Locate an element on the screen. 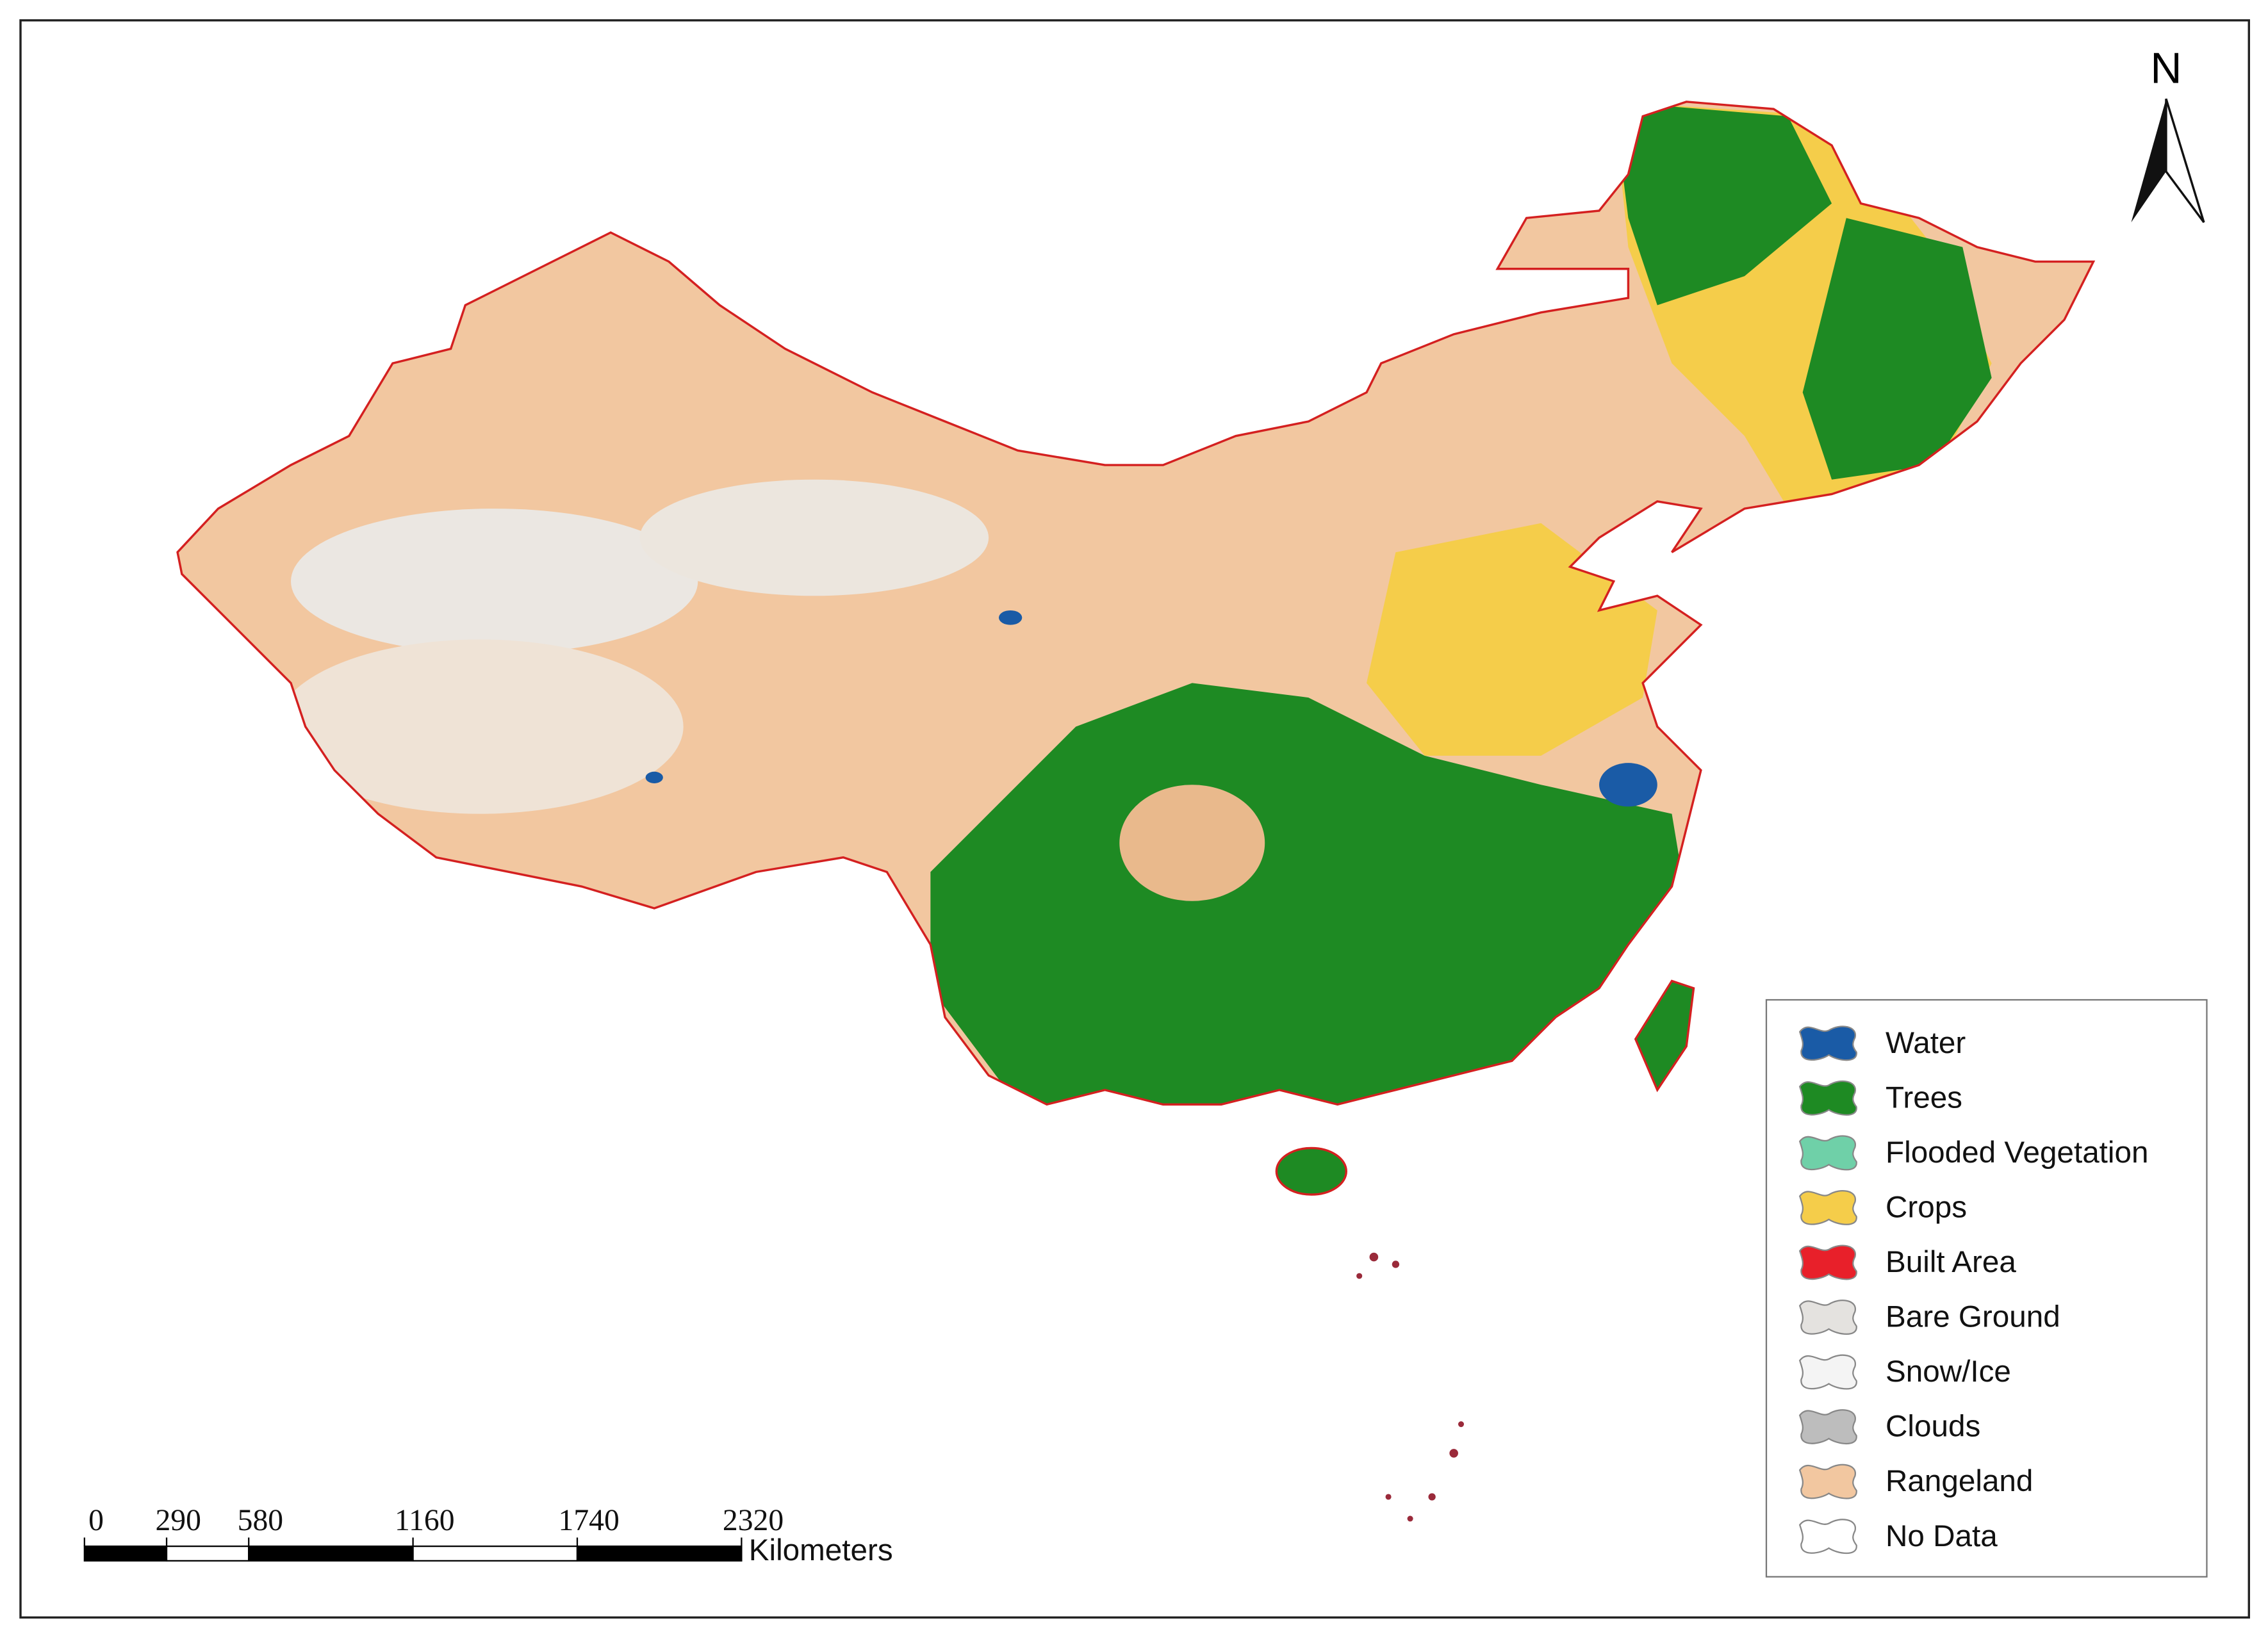 This screenshot has height=1632, width=2268. legend-label: Clouds is located at coordinates (1933, 1427).